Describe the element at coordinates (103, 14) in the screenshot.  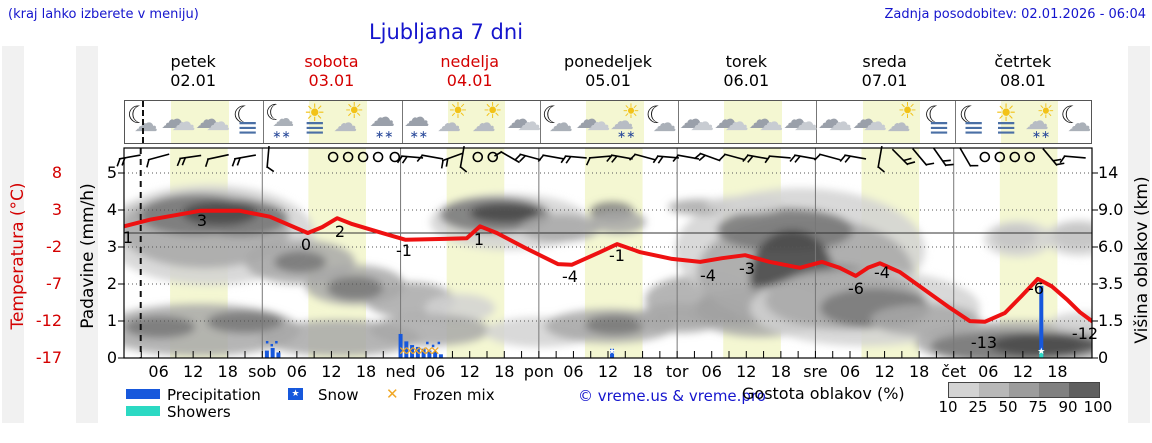
I see `menu-hint-text: (kraj lahko izberete v meniju)` at that location.